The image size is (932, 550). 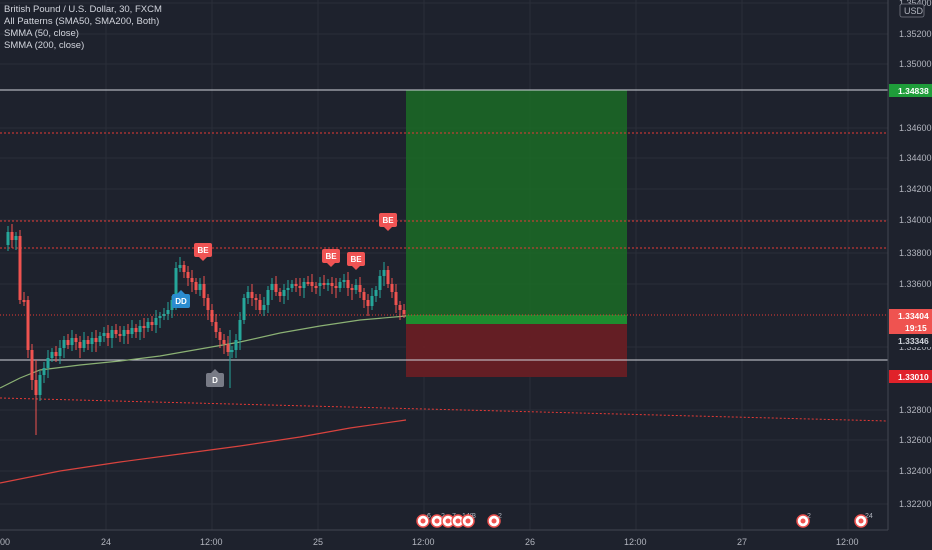 I want to click on economic-event-icon: 24, so click(x=863, y=520).